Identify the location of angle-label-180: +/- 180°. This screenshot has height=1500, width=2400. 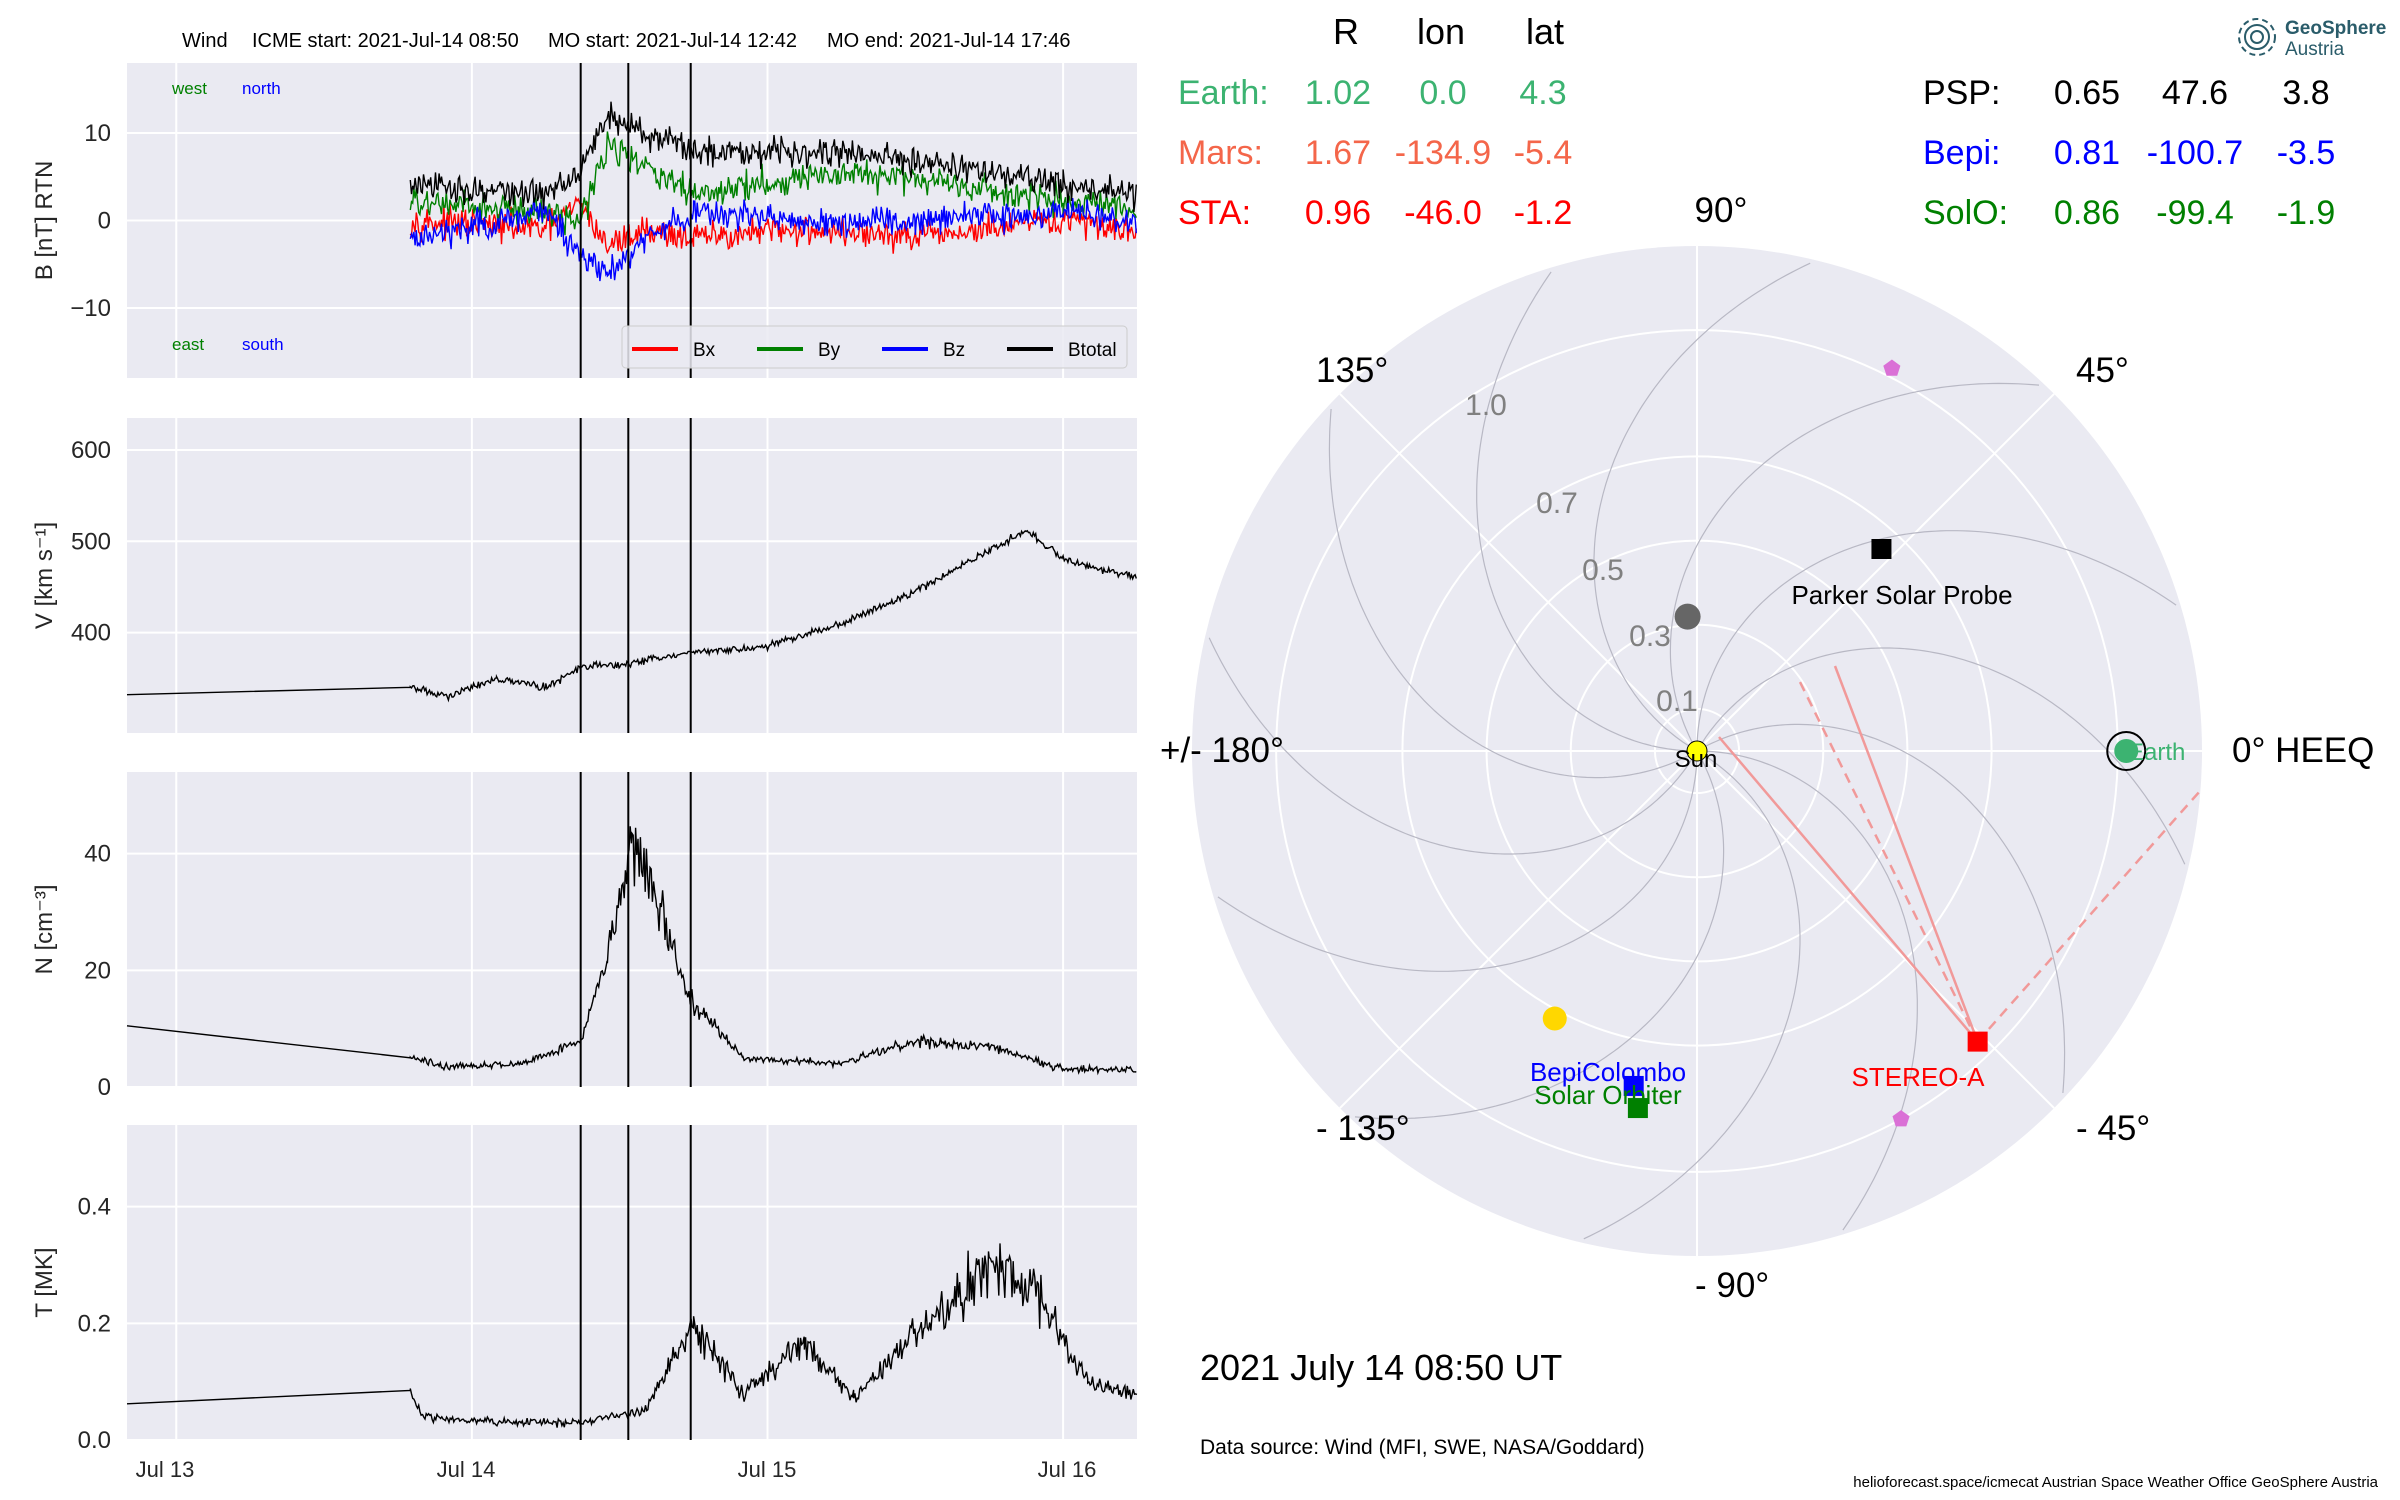
(1222, 750).